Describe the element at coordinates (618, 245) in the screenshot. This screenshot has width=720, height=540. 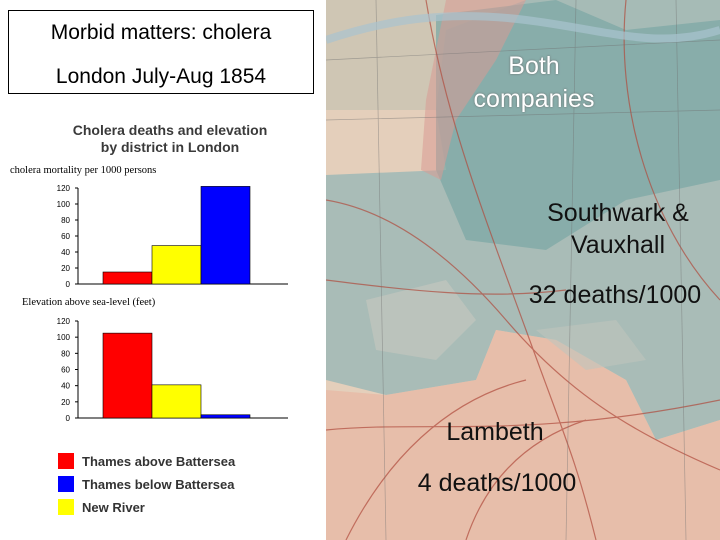
I see `label-sv-line2: Vauxhall` at that location.